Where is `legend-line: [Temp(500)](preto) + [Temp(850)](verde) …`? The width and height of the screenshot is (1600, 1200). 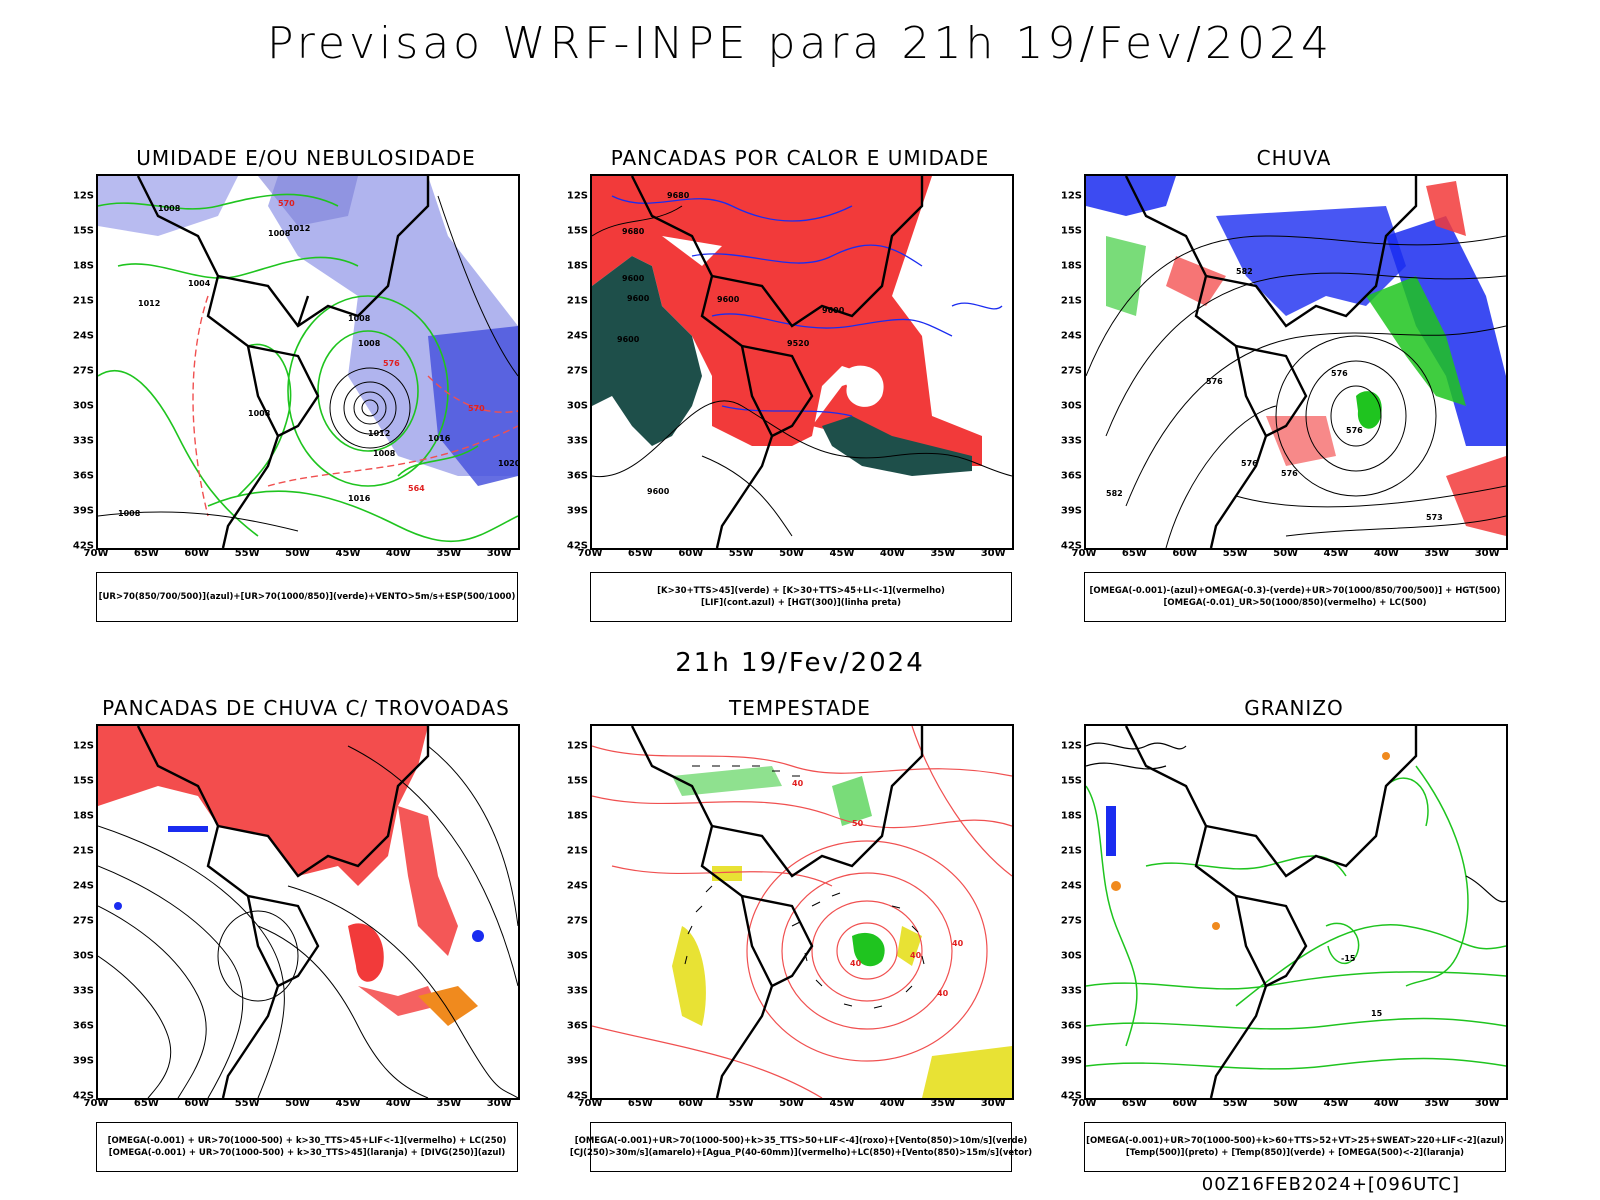 legend-line: [Temp(500)](preto) + [Temp(850)](verde) … is located at coordinates (1295, 1153).